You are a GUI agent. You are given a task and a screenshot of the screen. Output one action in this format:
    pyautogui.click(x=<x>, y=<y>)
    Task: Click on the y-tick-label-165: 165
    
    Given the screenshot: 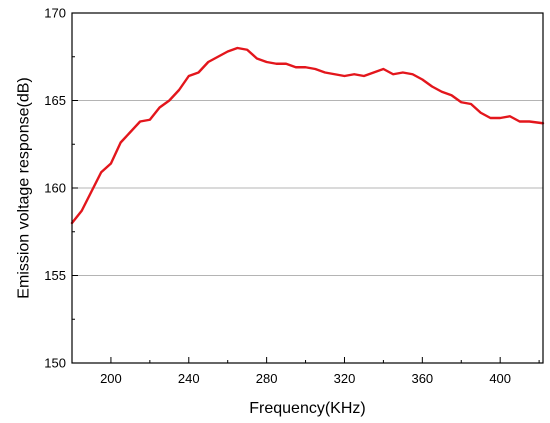 What is the action you would take?
    pyautogui.click(x=55, y=100)
    